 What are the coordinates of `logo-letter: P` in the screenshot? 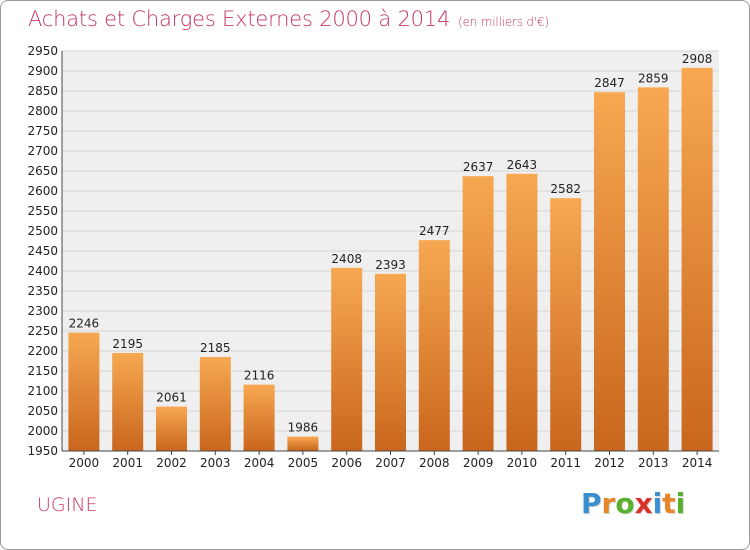 It's located at (591, 503).